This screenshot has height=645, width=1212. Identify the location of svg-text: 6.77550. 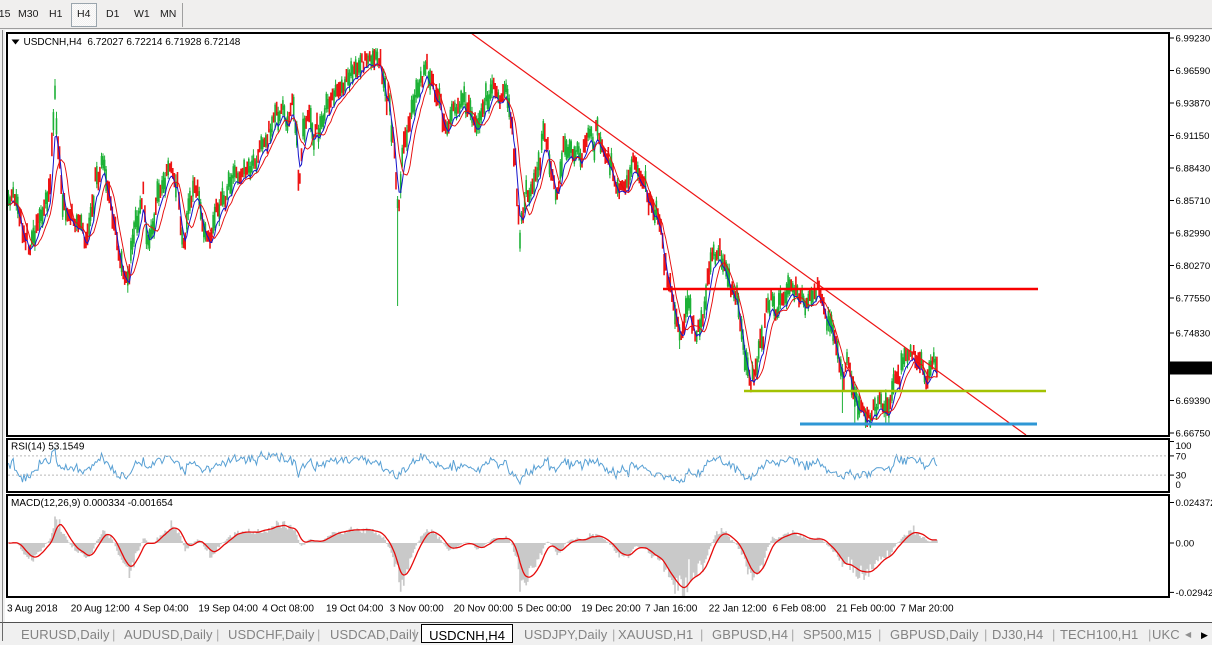
(1193, 299).